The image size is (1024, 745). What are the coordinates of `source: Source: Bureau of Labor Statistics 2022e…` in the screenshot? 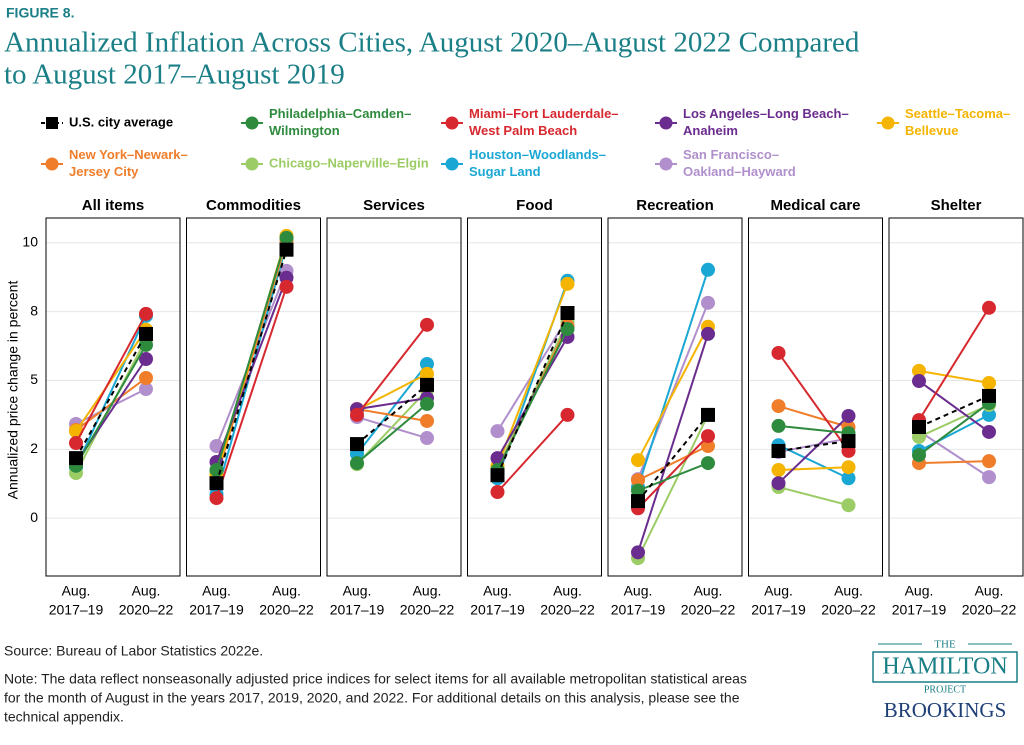 It's located at (133, 651).